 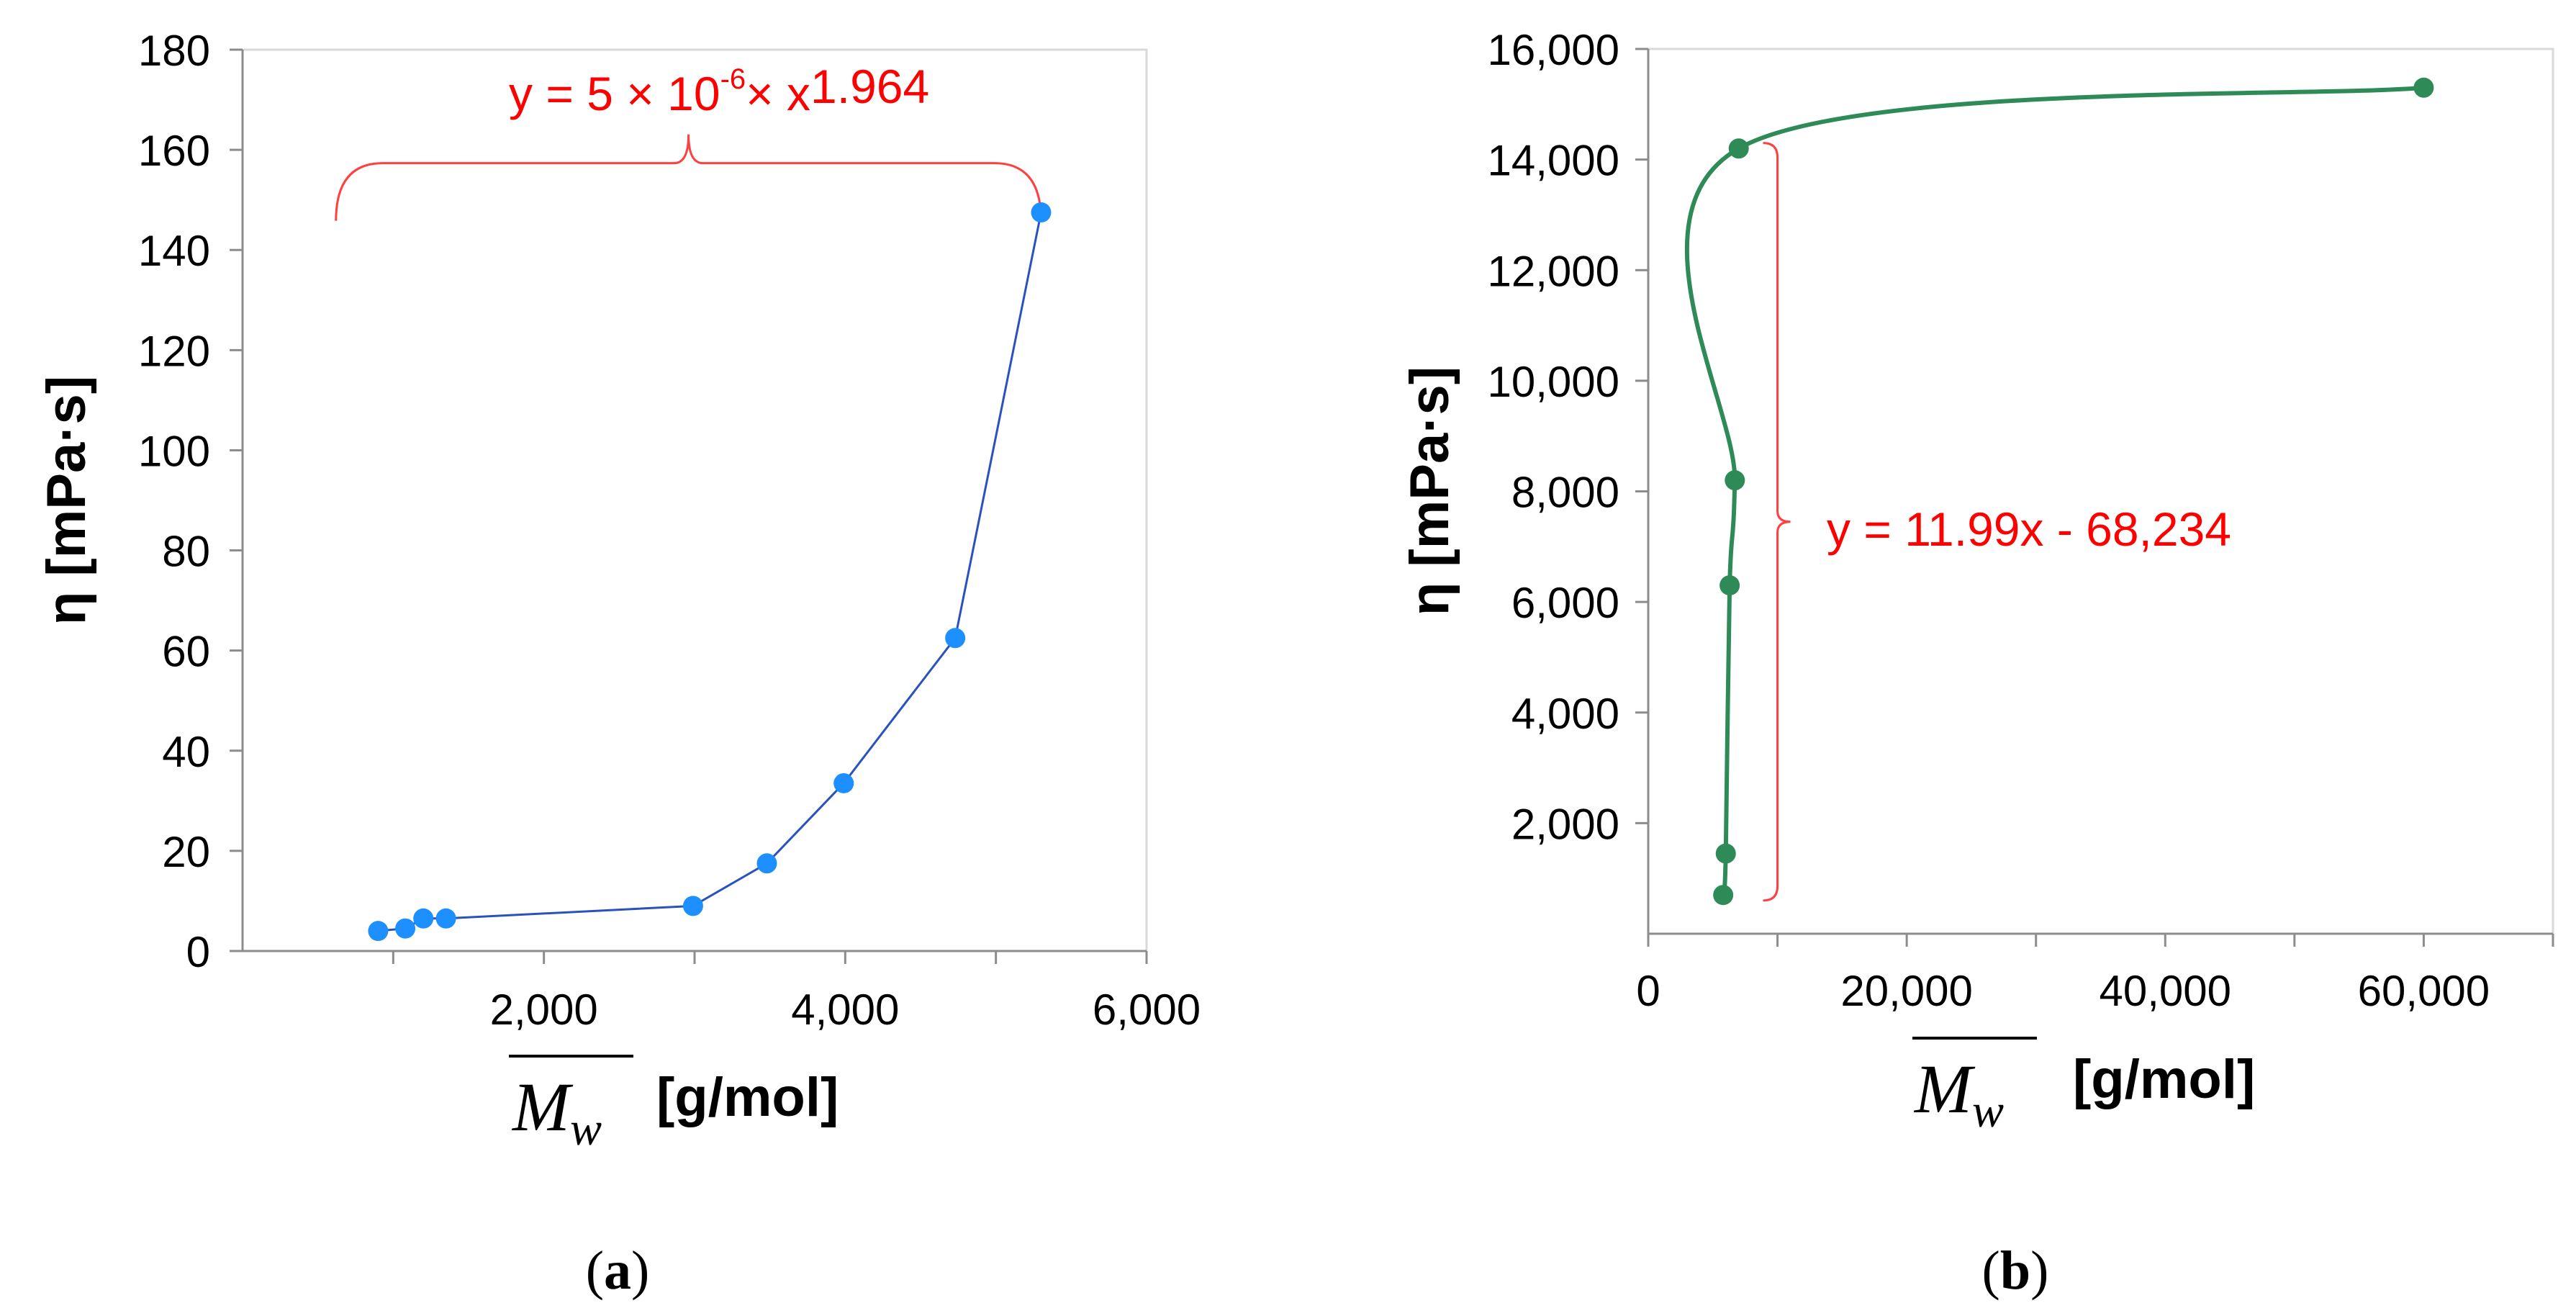 What do you see at coordinates (1147, 1010) in the screenshot?
I see `panel-a-x-tick-label: 6,000` at bounding box center [1147, 1010].